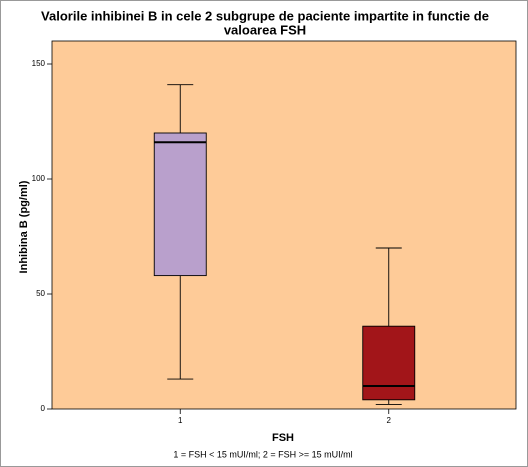 The width and height of the screenshot is (528, 467). I want to click on chart-title: valoarea FSH, so click(265, 29).